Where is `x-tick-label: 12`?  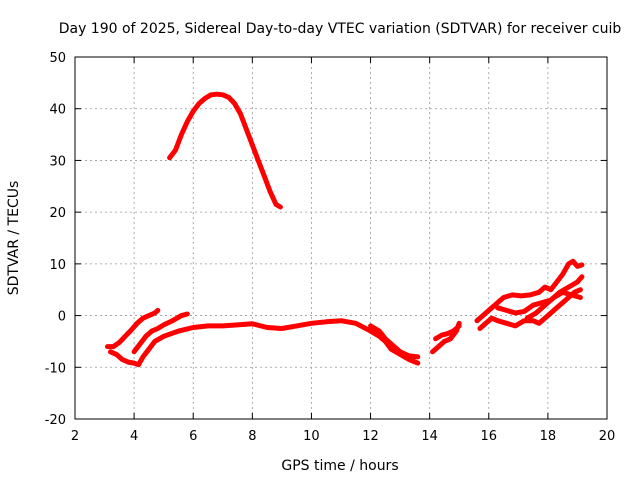 x-tick-label: 12 is located at coordinates (370, 436).